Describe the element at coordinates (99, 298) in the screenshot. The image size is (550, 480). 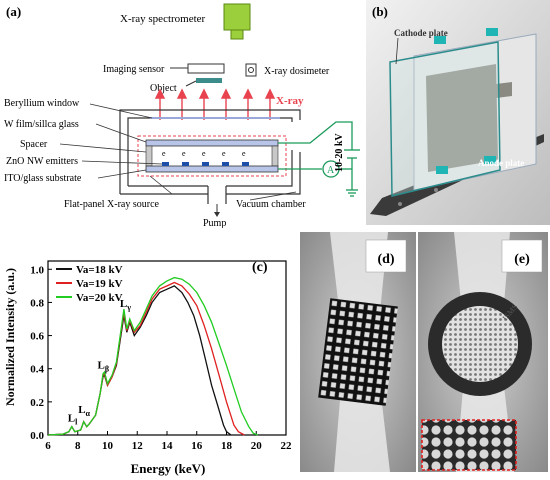
I see `legend-entry: Va=20 kV` at that location.